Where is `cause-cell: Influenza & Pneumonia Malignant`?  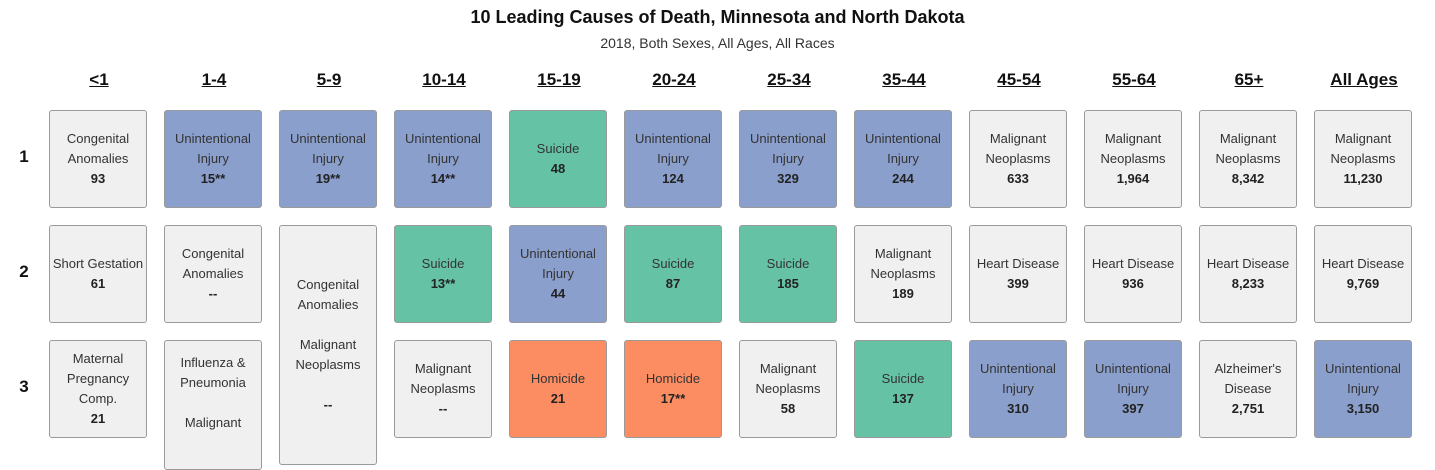
cause-cell: Influenza & Pneumonia Malignant is located at coordinates (213, 405).